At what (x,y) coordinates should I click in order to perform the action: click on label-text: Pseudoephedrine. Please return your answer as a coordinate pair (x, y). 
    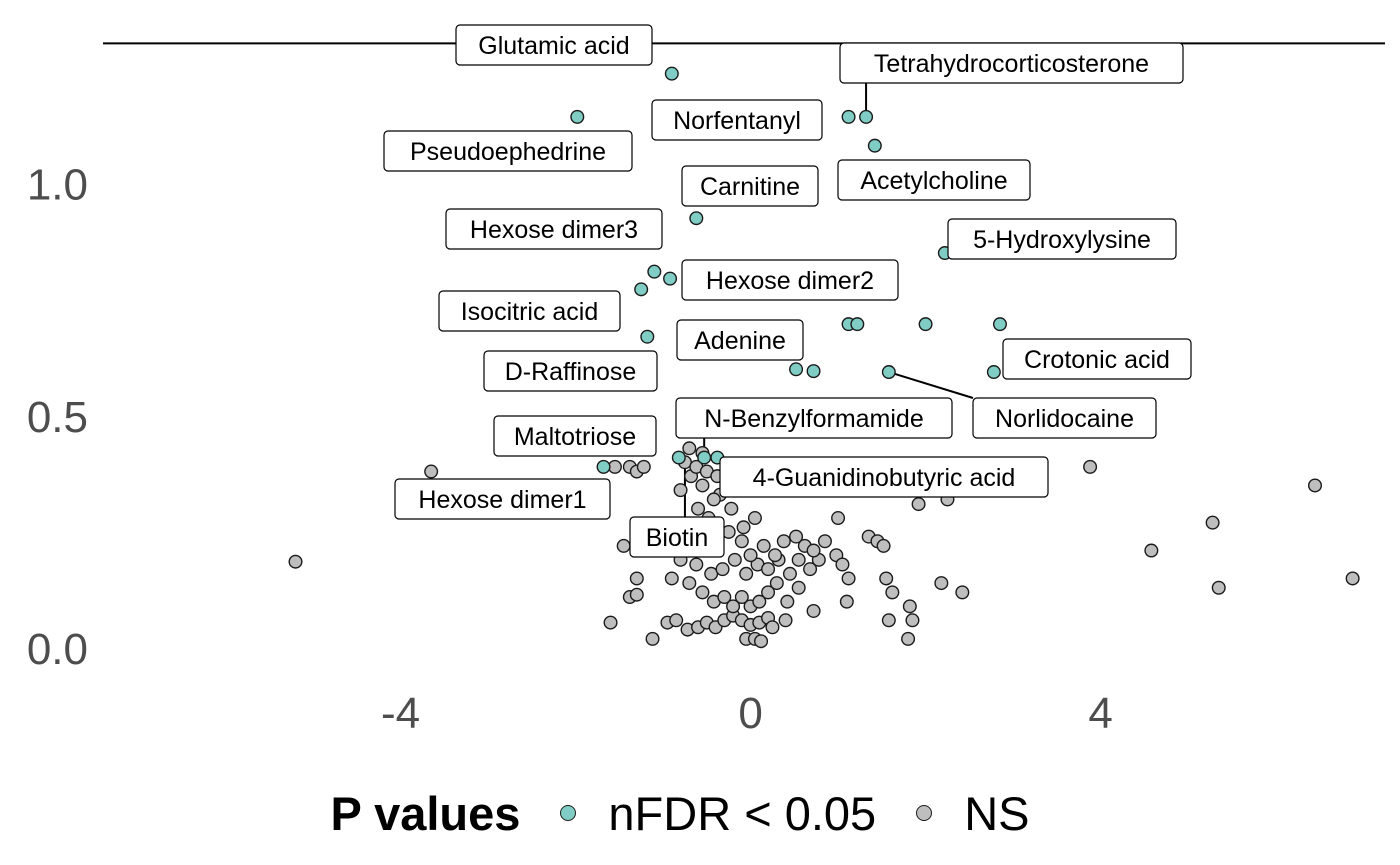
    Looking at the image, I should click on (508, 152).